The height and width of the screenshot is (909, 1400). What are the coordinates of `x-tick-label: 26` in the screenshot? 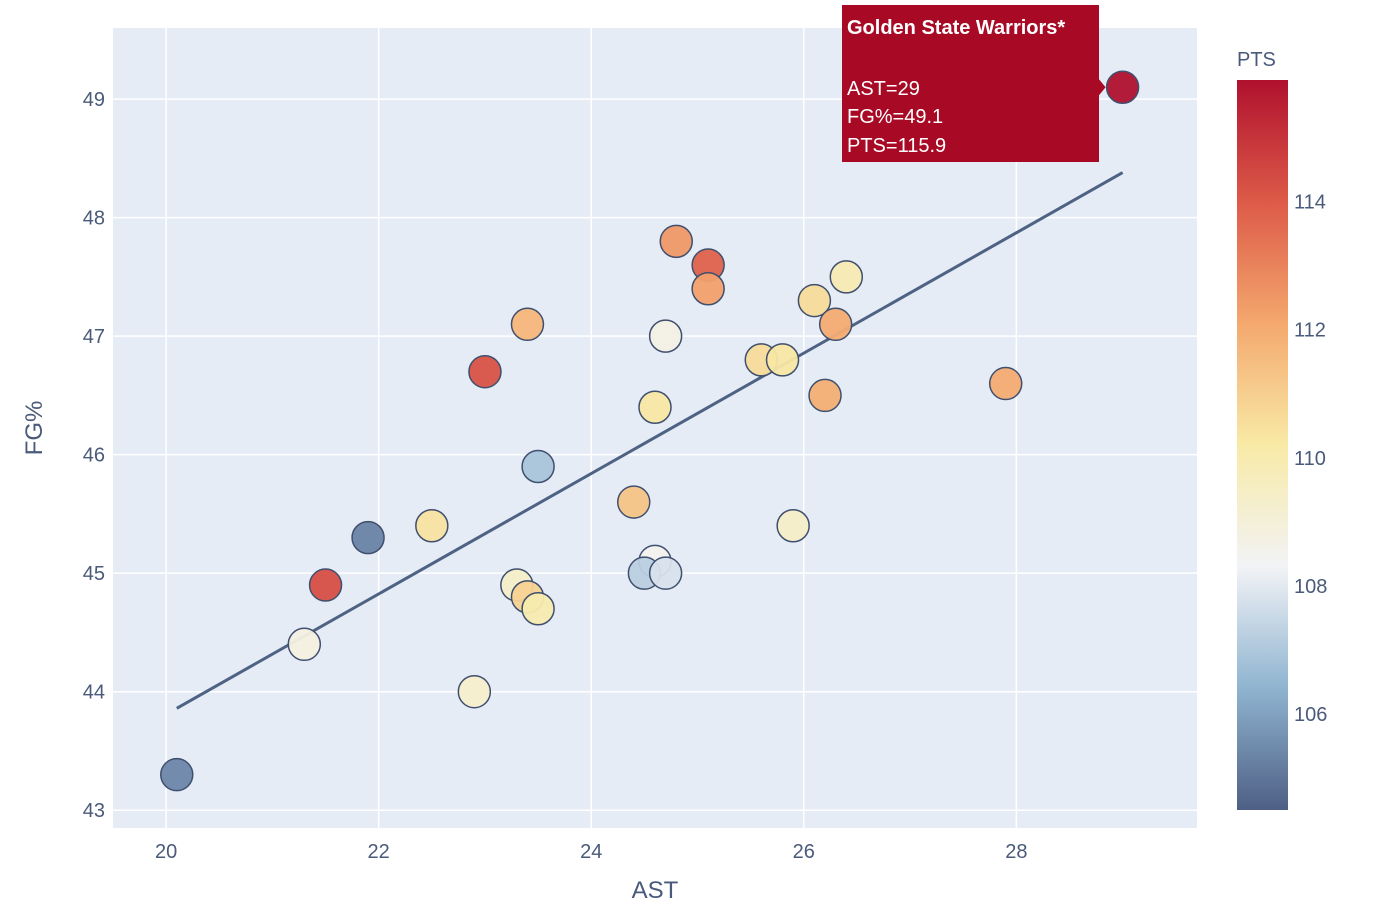 It's located at (804, 852).